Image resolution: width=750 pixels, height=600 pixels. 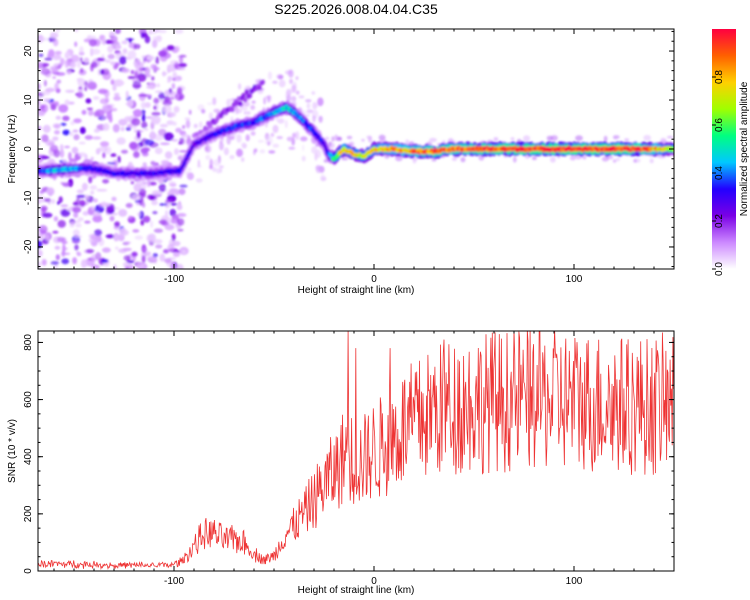 I want to click on y-tick-label: 200, so click(x=28, y=513).